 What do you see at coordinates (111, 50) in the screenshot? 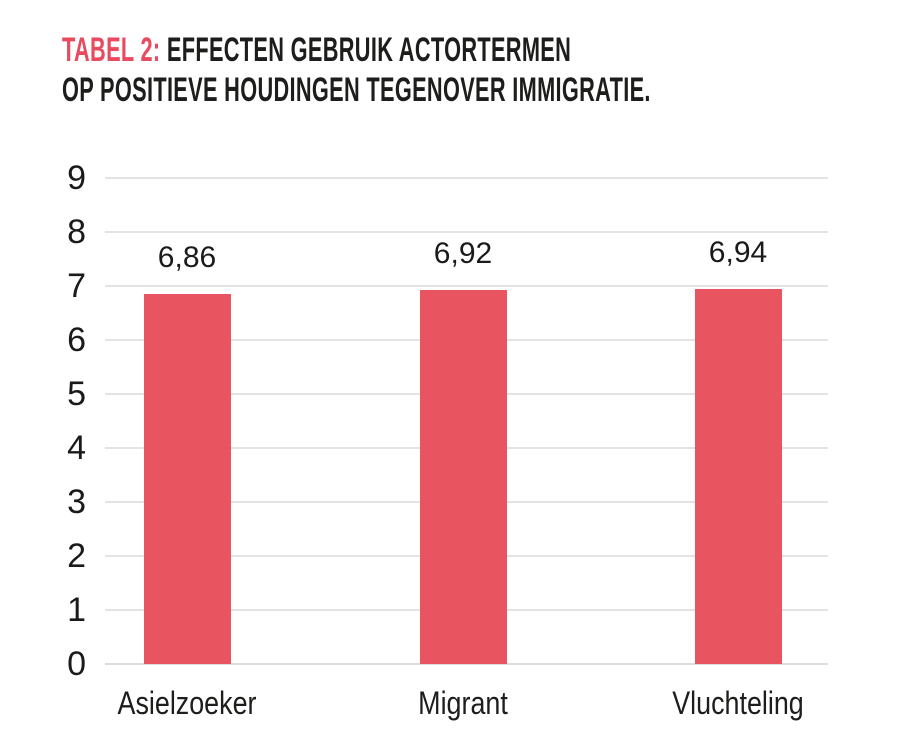
I see `chart-title-prefix: TABEL 2:` at bounding box center [111, 50].